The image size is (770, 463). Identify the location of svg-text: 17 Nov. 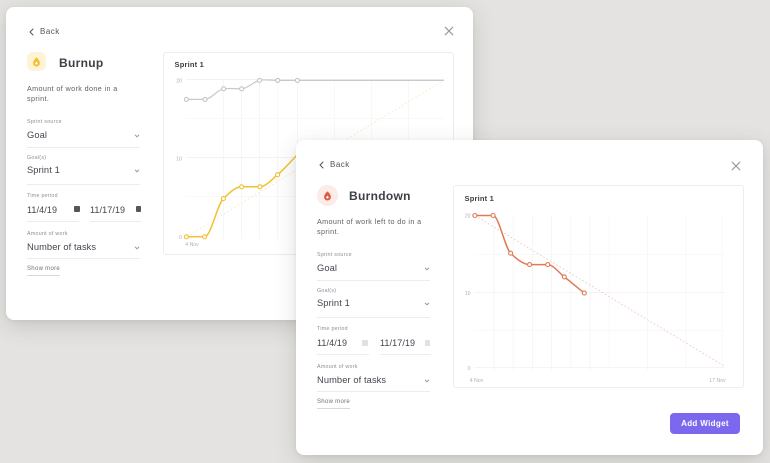
(717, 381).